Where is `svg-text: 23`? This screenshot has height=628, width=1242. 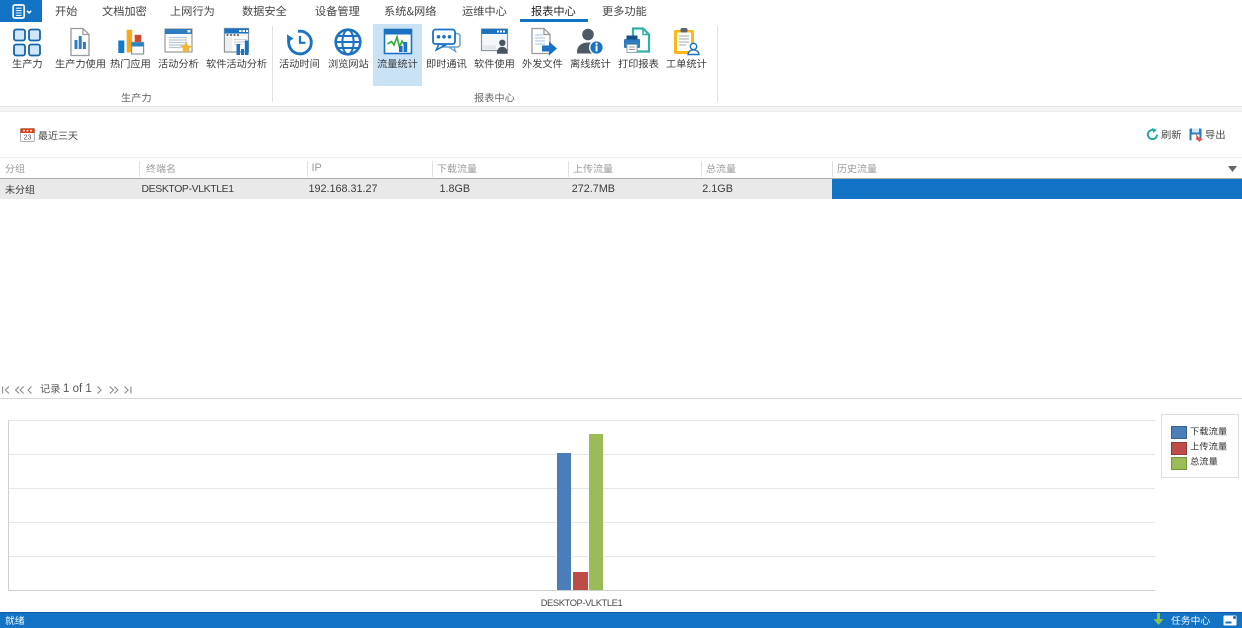 svg-text: 23 is located at coordinates (28, 138).